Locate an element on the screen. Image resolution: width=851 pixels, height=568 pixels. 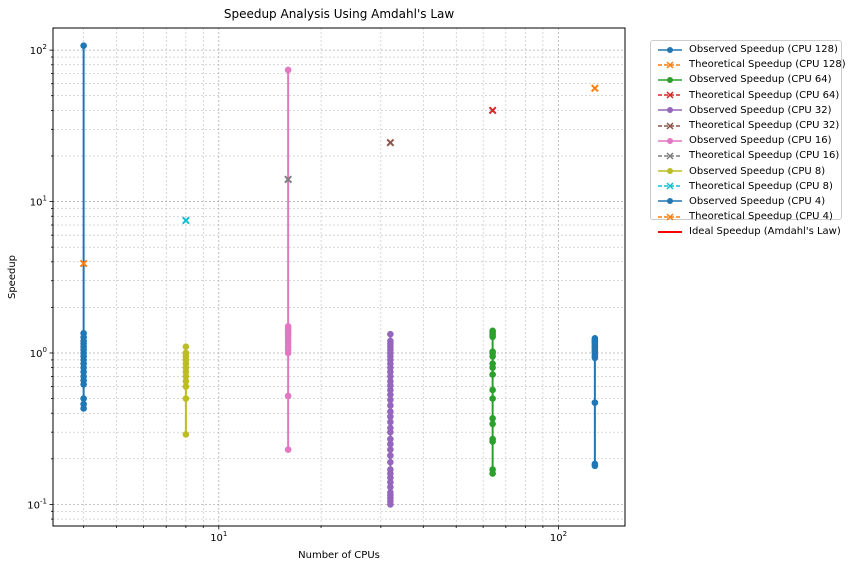
x-axis-label: Number of CPUs is located at coordinates (339, 555).